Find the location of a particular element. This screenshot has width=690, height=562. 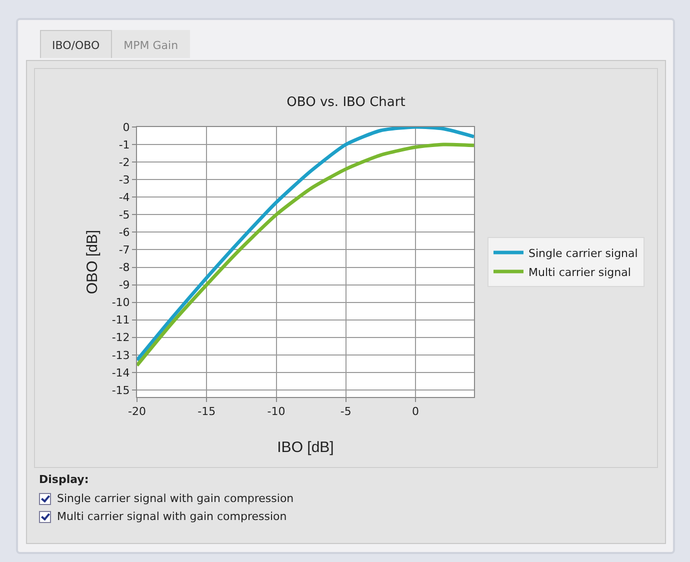

y-tick-label: -15 is located at coordinates (121, 390).